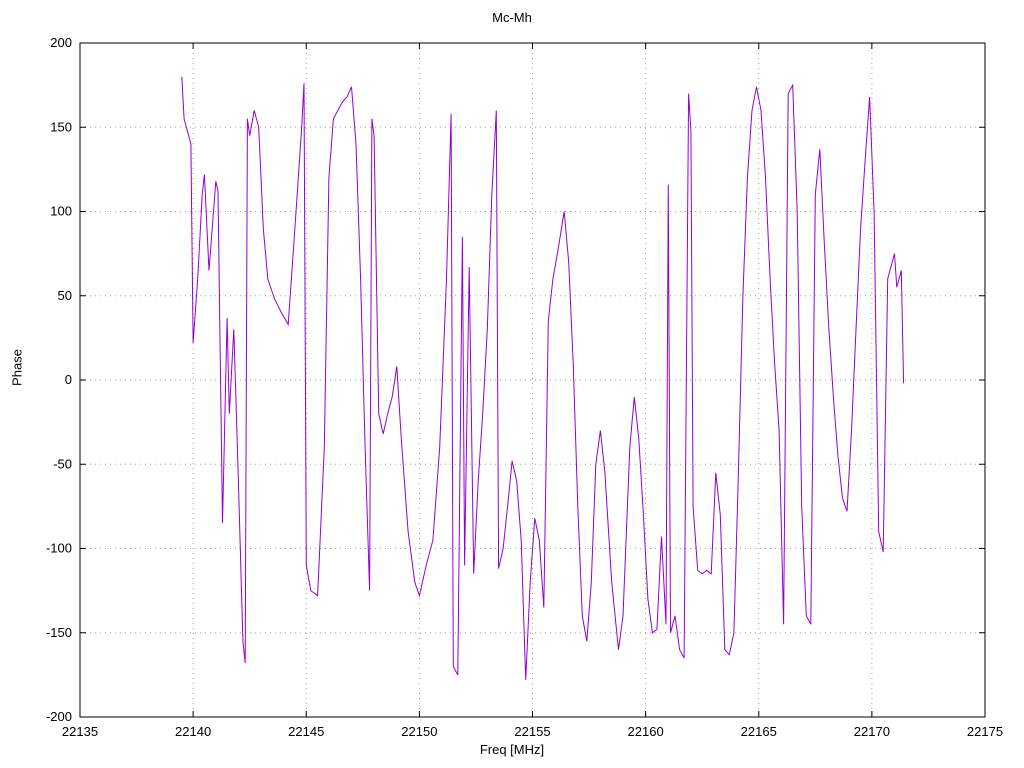 Image resolution: width=1024 pixels, height=768 pixels. I want to click on y-tick-label: 100, so click(61, 211).